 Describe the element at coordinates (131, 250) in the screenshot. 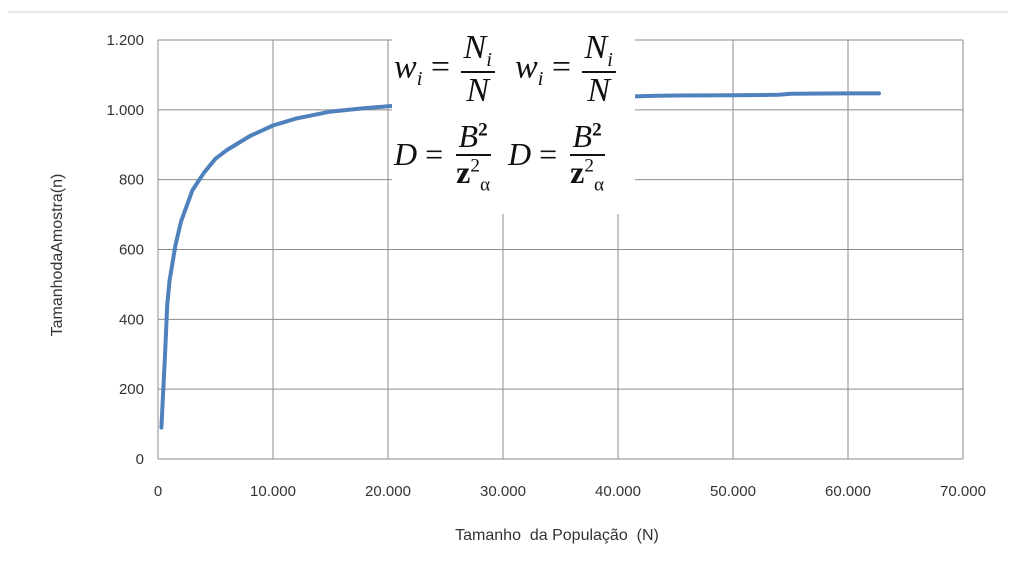

I see `y-tick-label: 600` at that location.